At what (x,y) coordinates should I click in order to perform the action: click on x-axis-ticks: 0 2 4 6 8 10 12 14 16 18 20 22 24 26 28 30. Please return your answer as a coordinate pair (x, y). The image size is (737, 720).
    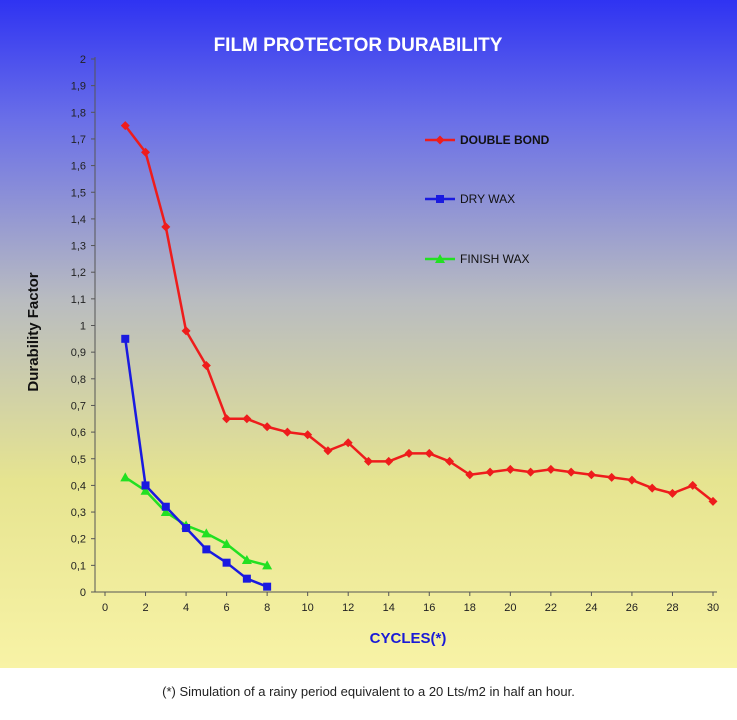
    Looking at the image, I should click on (410, 603).